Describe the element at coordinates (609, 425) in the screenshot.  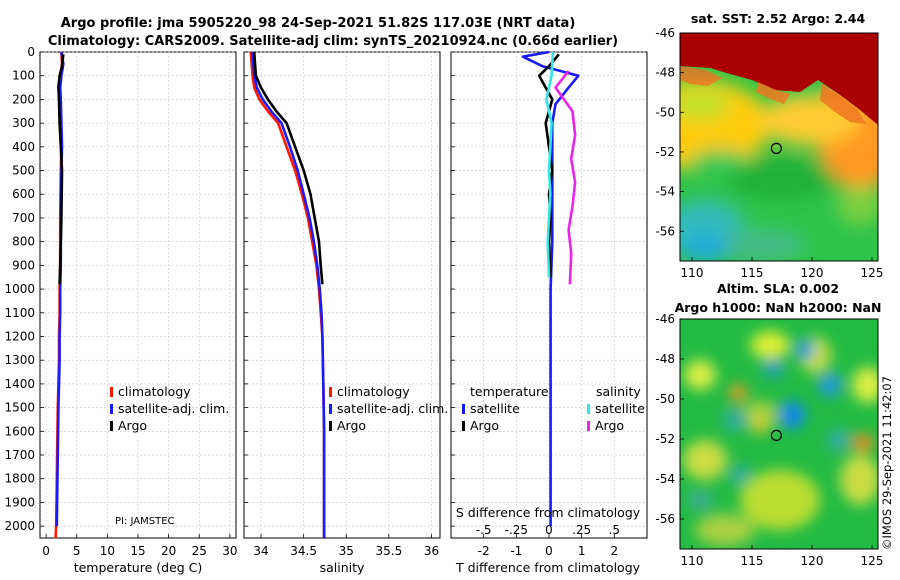
I see `legend-label-s-argo: Argo` at that location.